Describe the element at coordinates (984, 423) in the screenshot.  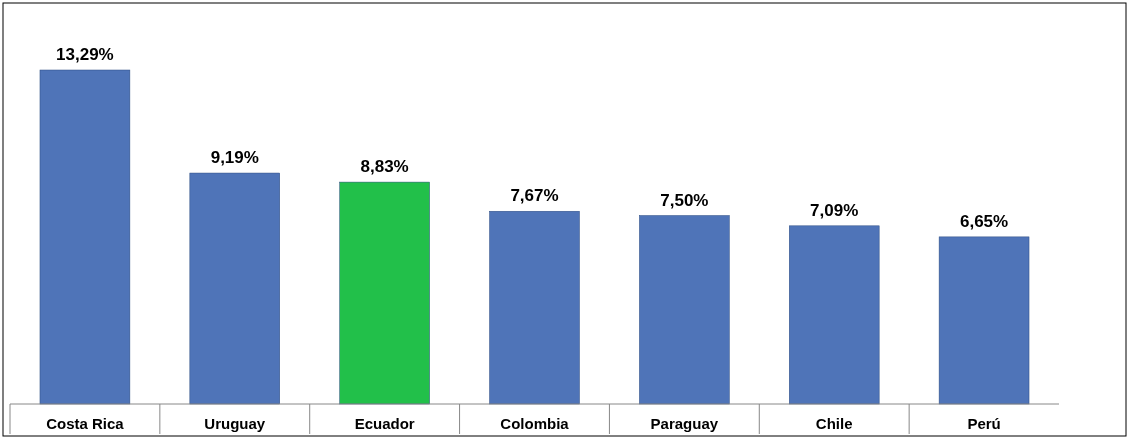
I see `x-tick-label: Perú` at that location.